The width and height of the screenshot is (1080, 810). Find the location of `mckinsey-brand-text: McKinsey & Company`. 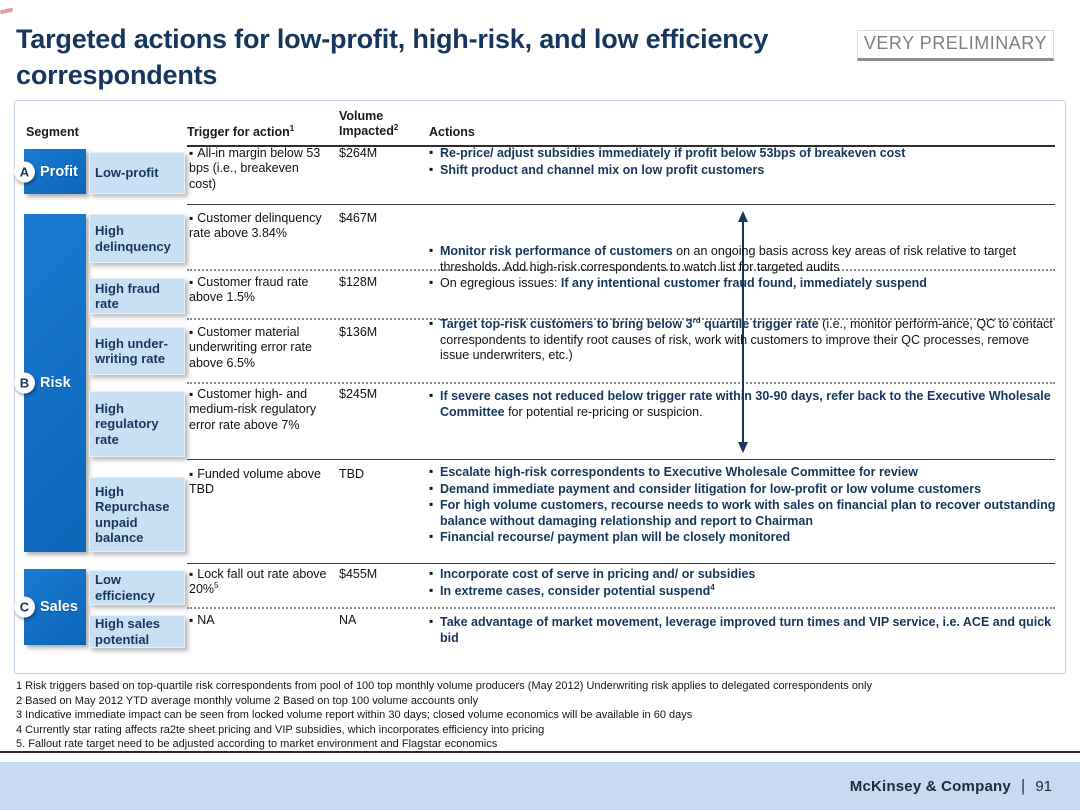

mckinsey-brand-text: McKinsey & Company is located at coordinates (930, 786).